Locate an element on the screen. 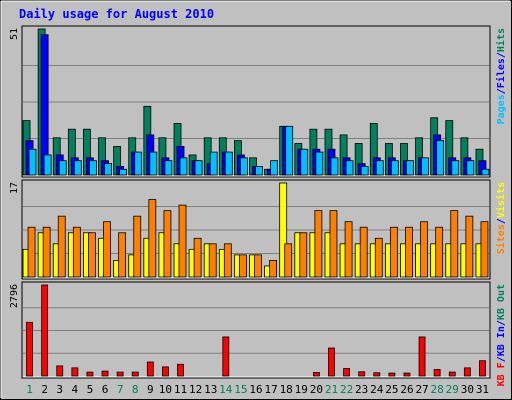 Image resolution: width=512 pixels, height=400 pixels. x-tick-day-22: 22 is located at coordinates (346, 389).